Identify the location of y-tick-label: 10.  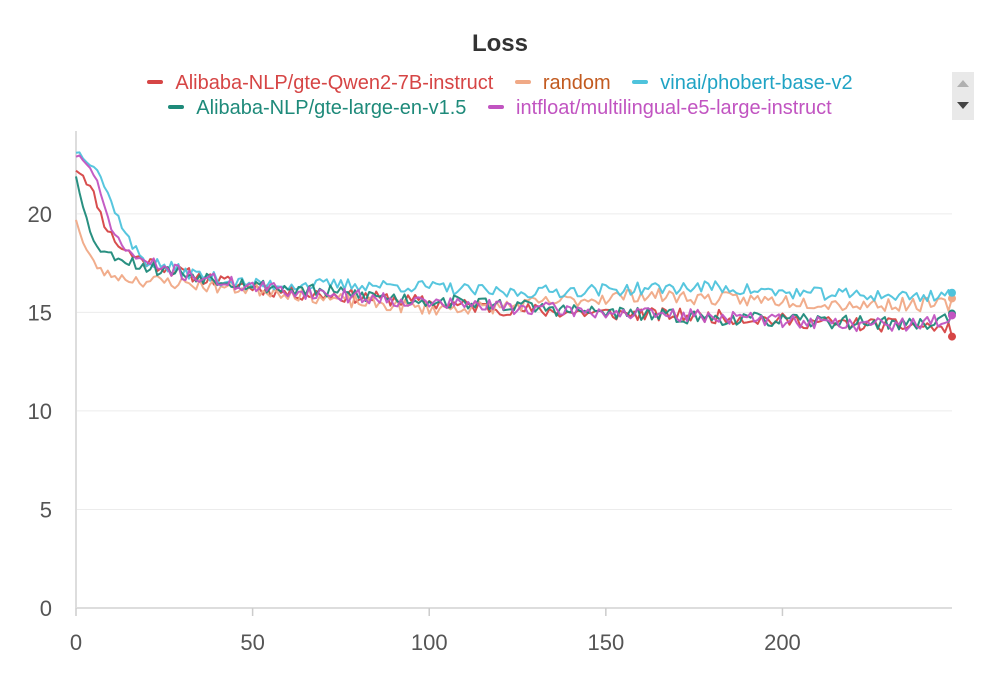
(40, 411).